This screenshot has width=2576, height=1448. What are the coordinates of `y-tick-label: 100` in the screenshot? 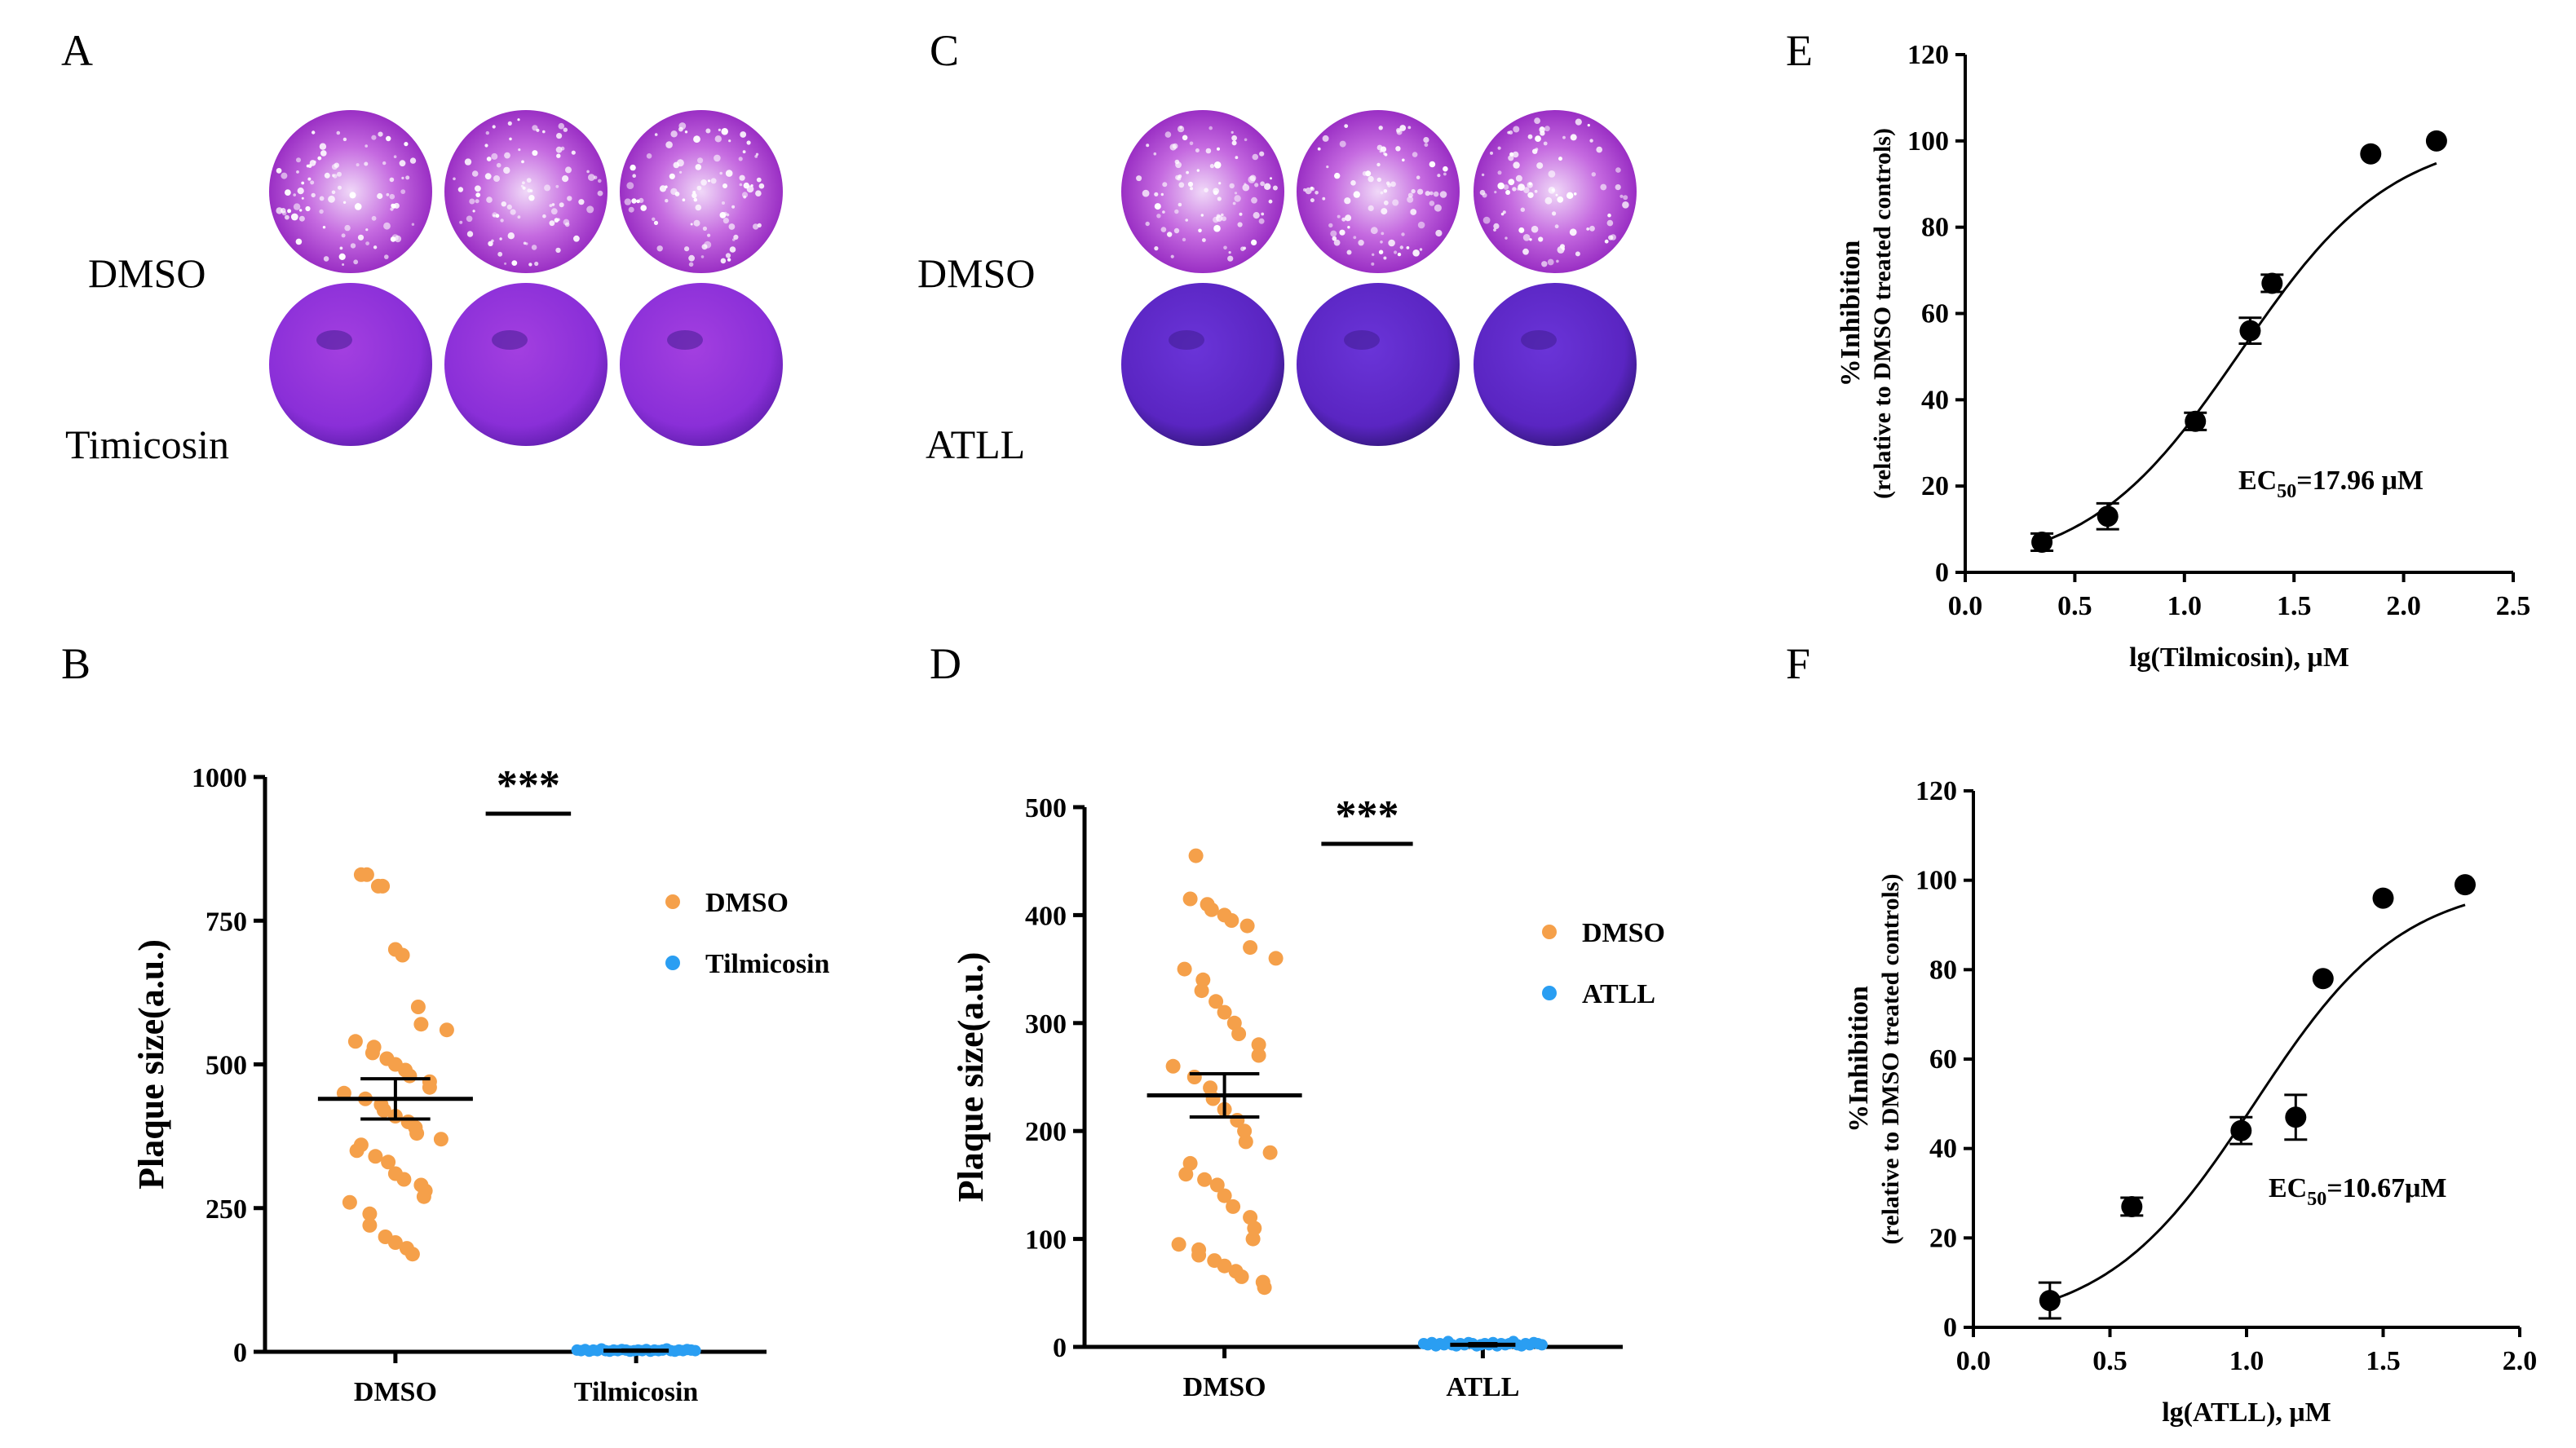 It's located at (1928, 141).